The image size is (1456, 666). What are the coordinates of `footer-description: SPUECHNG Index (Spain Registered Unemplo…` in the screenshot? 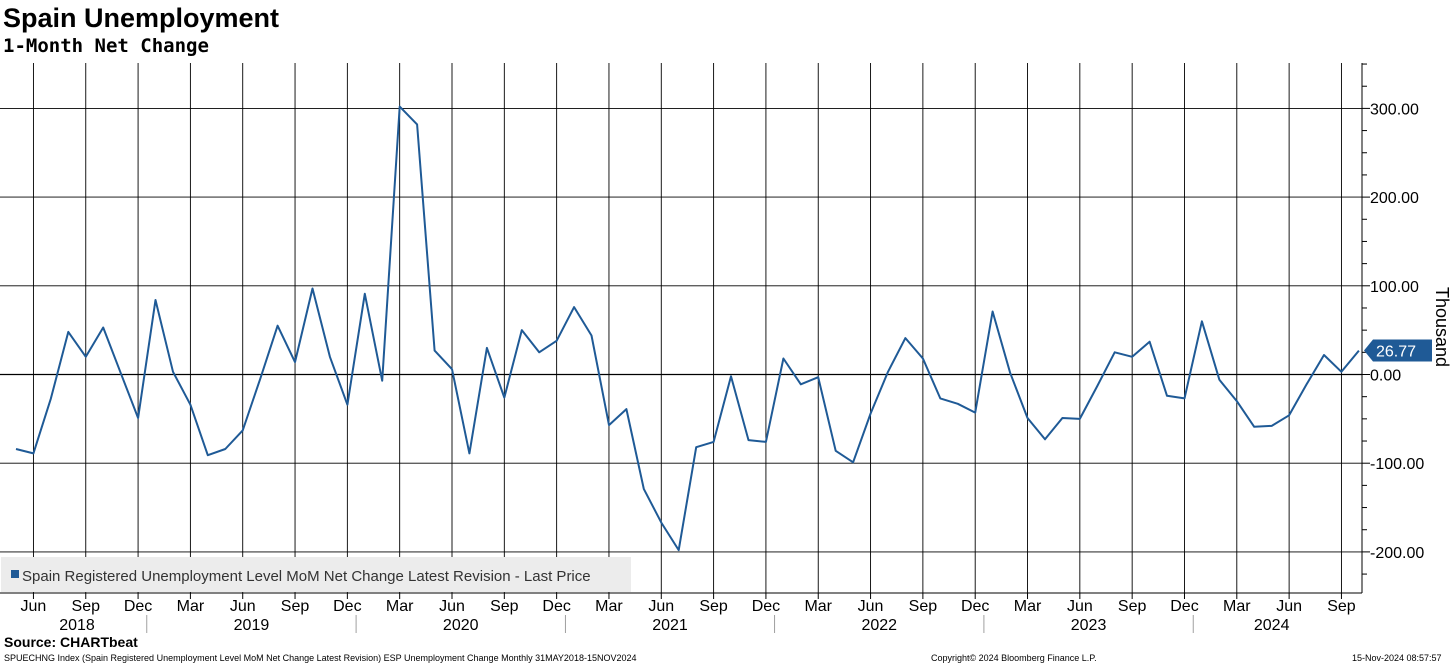 It's located at (320, 658).